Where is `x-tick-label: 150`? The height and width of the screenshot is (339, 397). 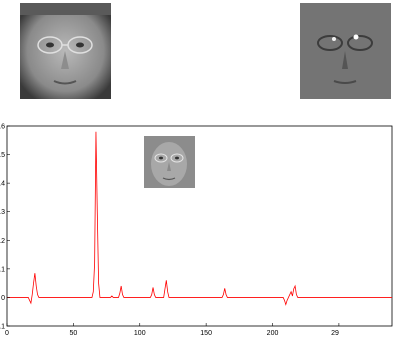
x-tick-label: 150 is located at coordinates (206, 333).